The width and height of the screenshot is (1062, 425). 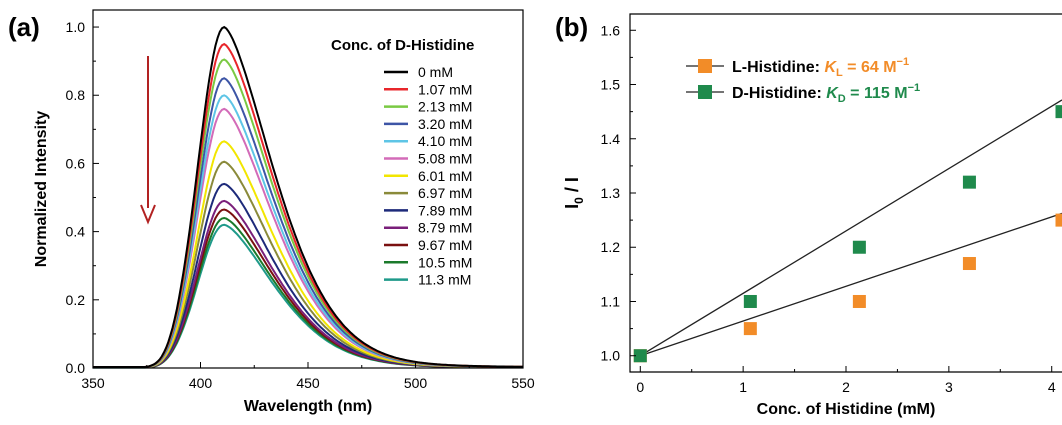 What do you see at coordinates (445, 228) in the screenshot?
I see `legend-entry: 8.79 mM` at bounding box center [445, 228].